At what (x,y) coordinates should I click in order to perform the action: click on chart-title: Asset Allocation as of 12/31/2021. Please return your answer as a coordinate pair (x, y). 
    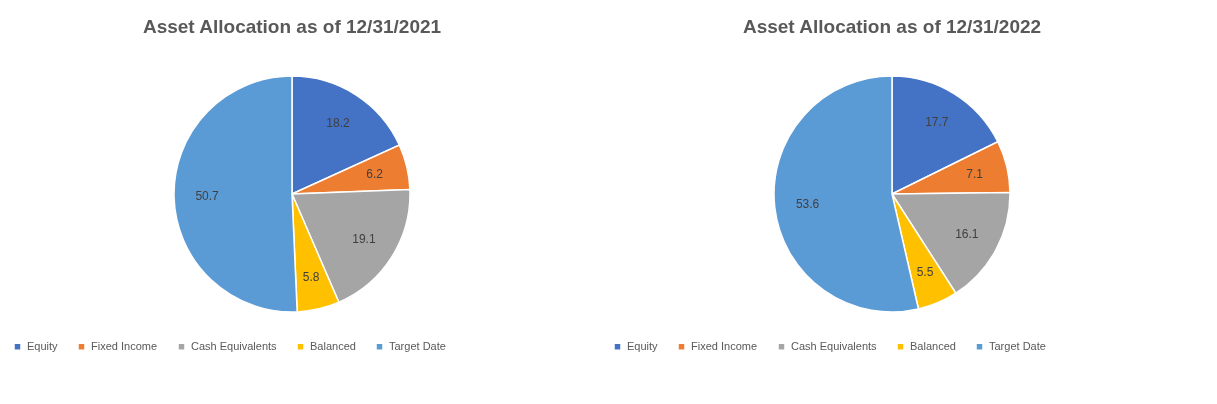
    Looking at the image, I should click on (292, 26).